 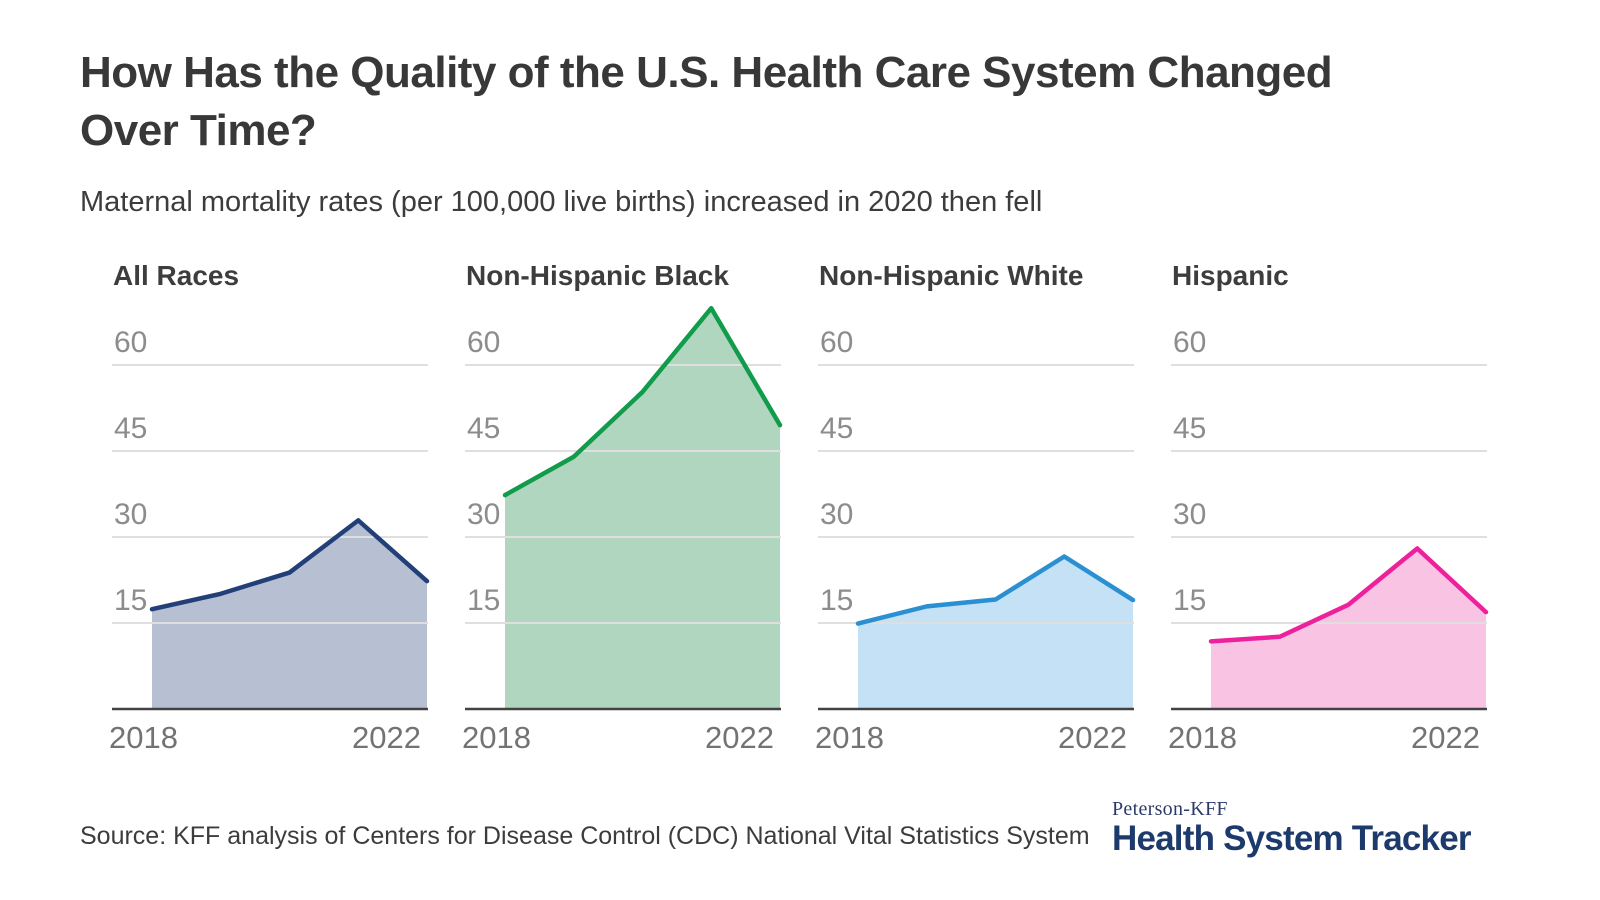 I want to click on panel-non-hispanic-white: Non-Hispanic White 15 30 45 60 2018 2022, so click(x=975, y=507).